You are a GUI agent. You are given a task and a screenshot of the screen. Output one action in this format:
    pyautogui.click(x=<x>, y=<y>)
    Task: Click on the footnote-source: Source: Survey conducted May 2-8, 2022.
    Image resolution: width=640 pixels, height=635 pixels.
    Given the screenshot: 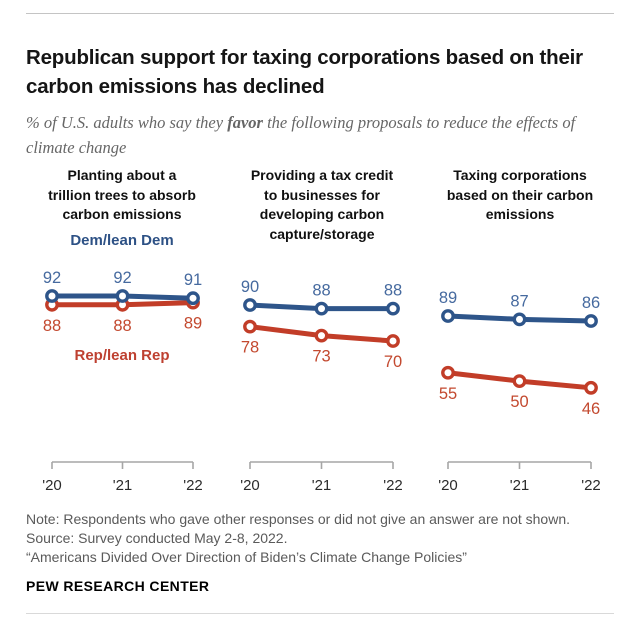 What is the action you would take?
    pyautogui.click(x=157, y=538)
    